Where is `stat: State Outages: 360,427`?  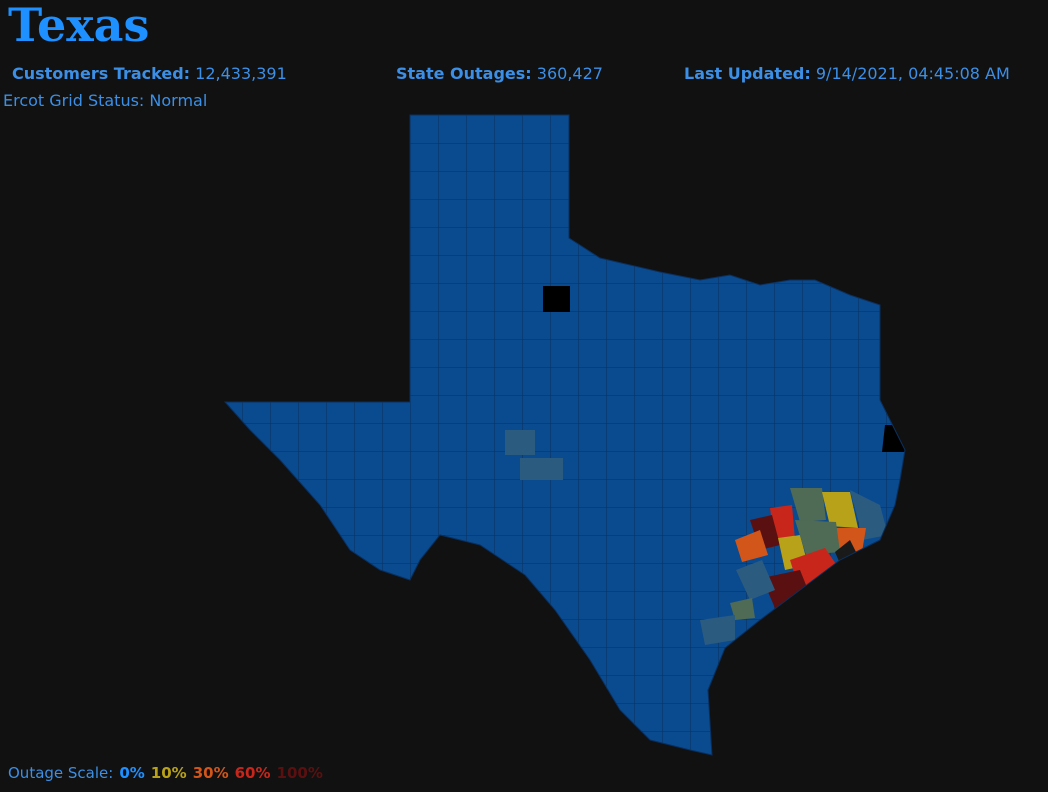 stat: State Outages: 360,427 is located at coordinates (499, 73).